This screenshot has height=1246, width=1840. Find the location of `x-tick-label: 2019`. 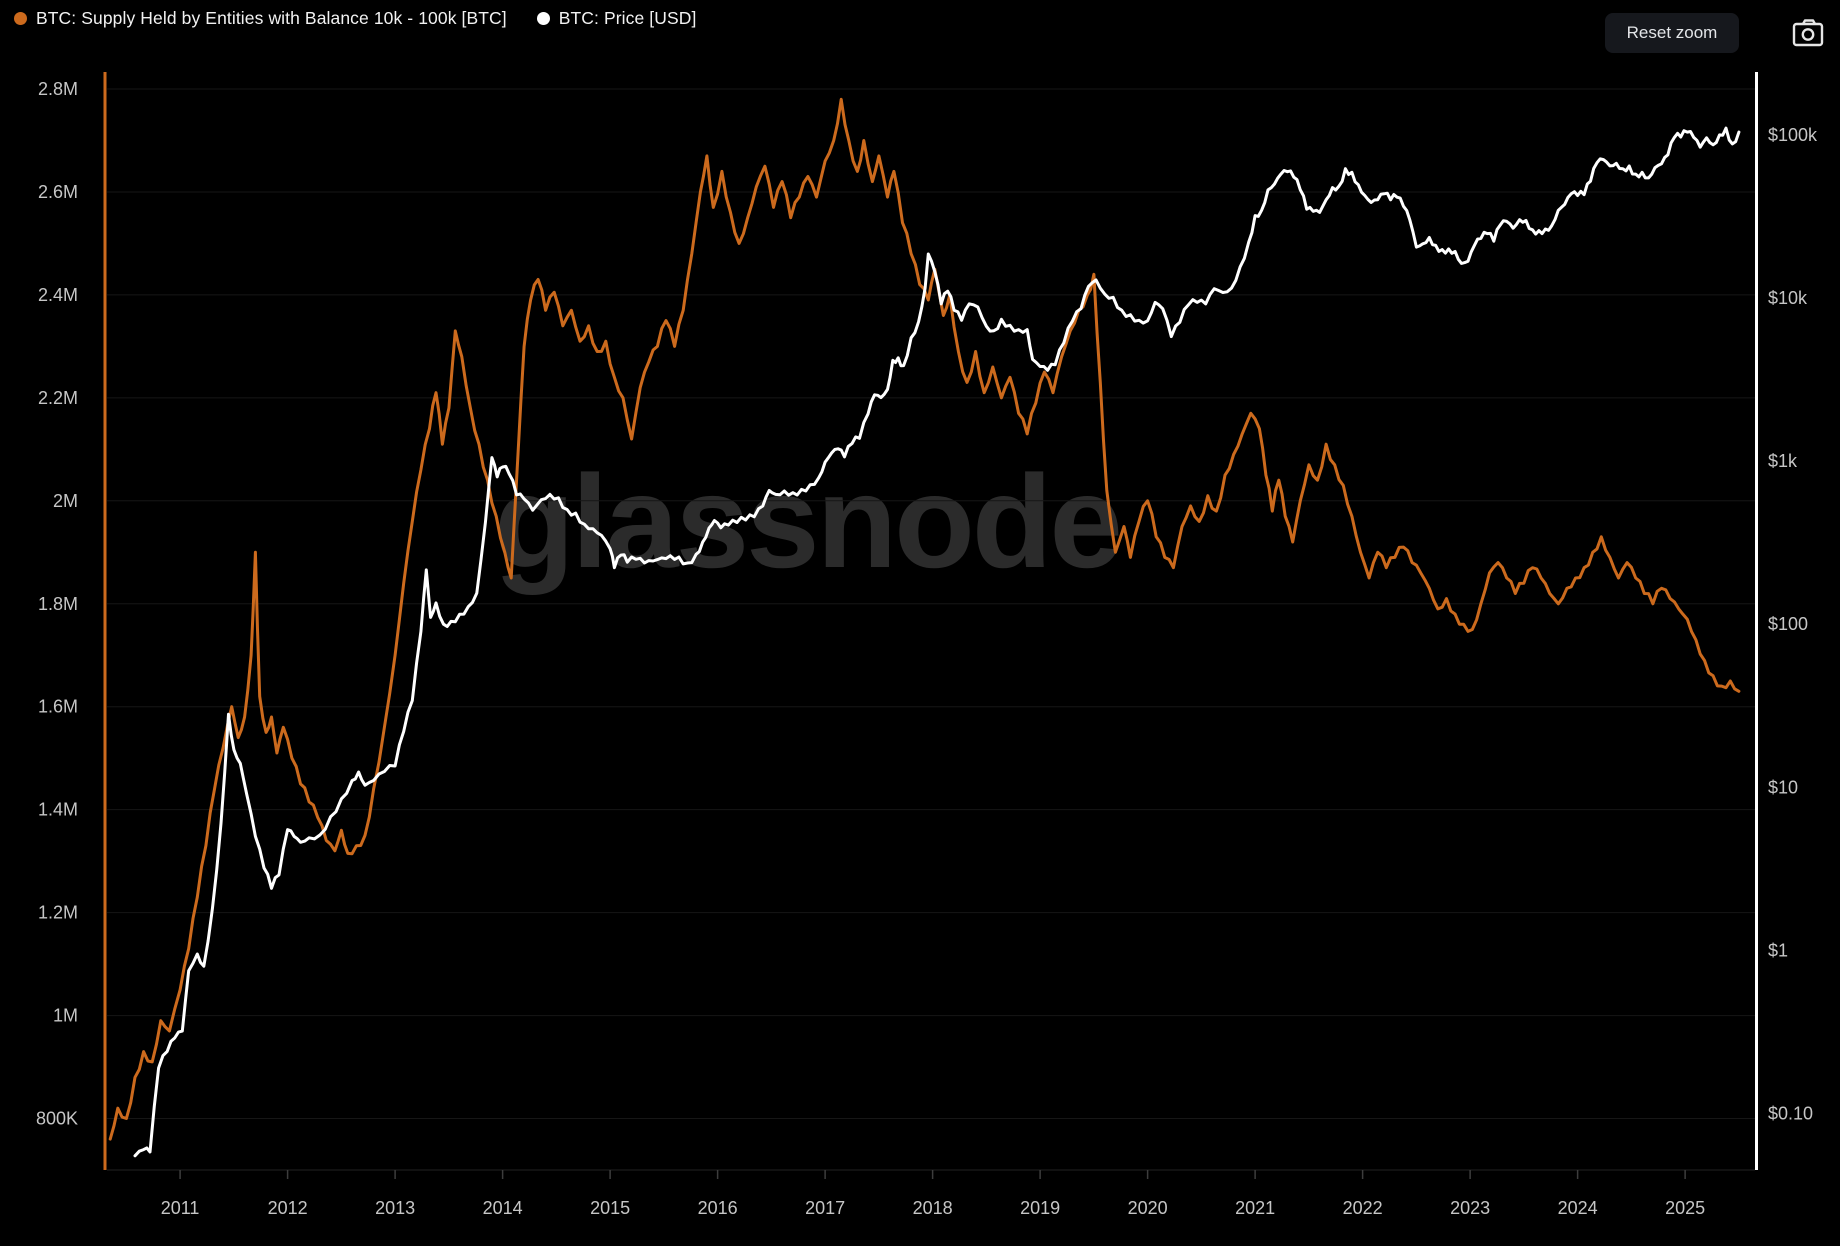

x-tick-label: 2019 is located at coordinates (1040, 1208).